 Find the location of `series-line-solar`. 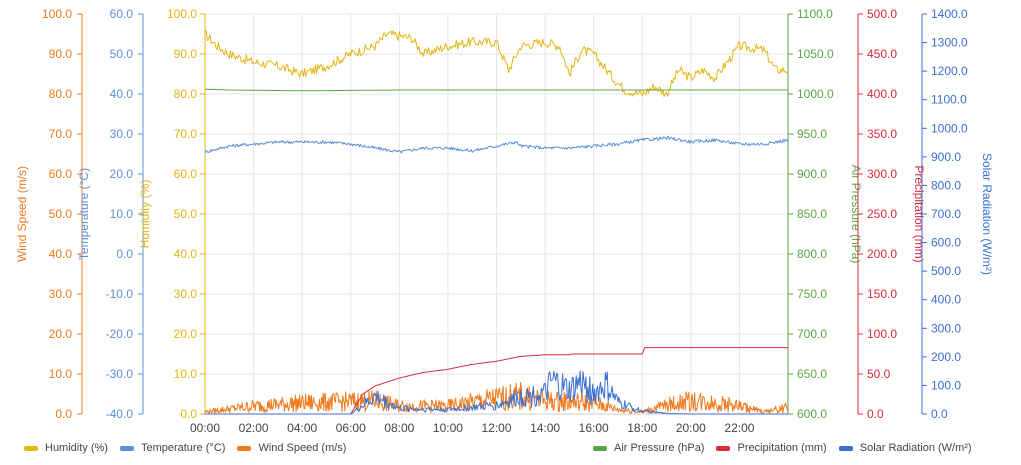

series-line-solar is located at coordinates (496, 392).